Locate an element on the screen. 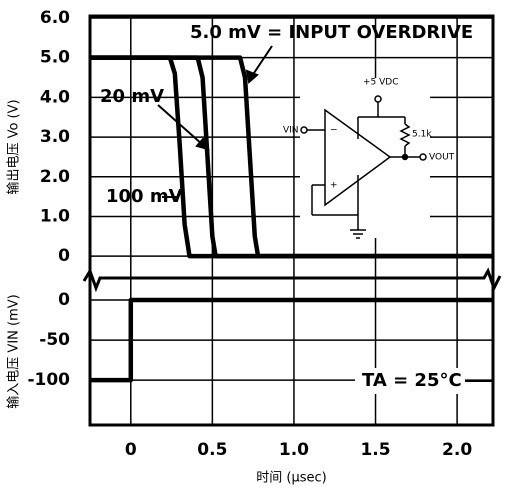 This screenshot has height=492, width=513. series-label: 100 mV is located at coordinates (144, 196).